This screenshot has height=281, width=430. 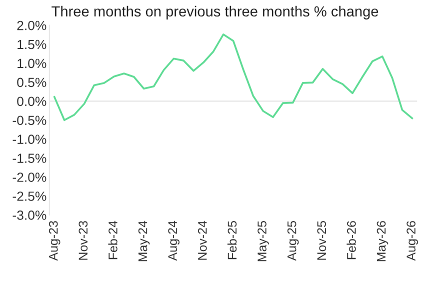 What do you see at coordinates (29, 177) in the screenshot?
I see `y-tick-label: -2.0%` at bounding box center [29, 177].